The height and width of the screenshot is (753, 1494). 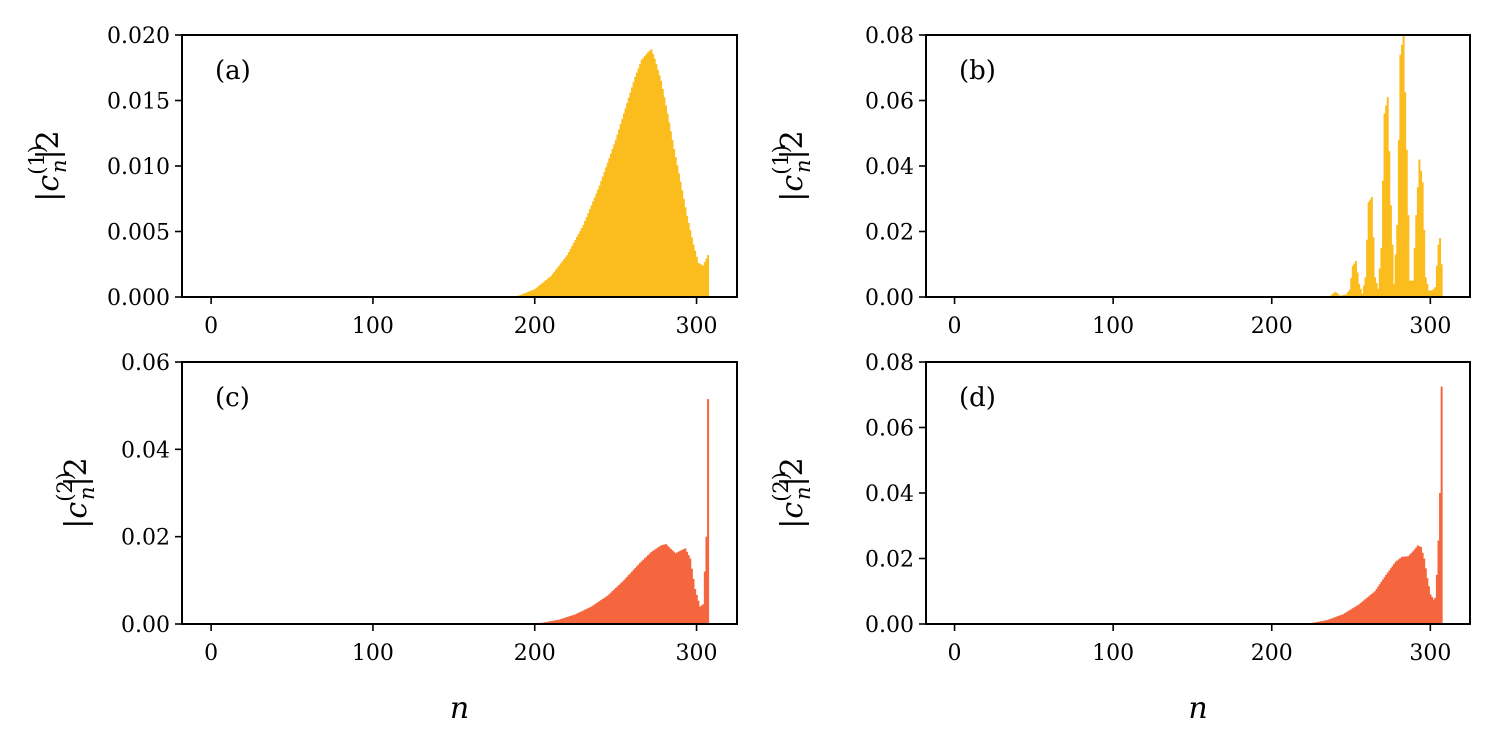 I want to click on panel-label: (d), so click(x=977, y=398).